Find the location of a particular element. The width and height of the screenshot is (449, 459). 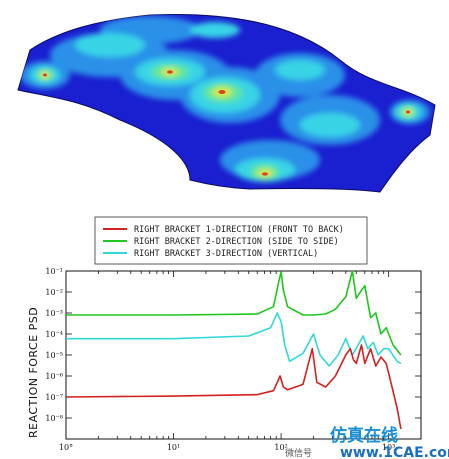

legend-label-2: RIGHT BRACKET 2-DIRECTION (SIDE TO SIDE) is located at coordinates (236, 242).